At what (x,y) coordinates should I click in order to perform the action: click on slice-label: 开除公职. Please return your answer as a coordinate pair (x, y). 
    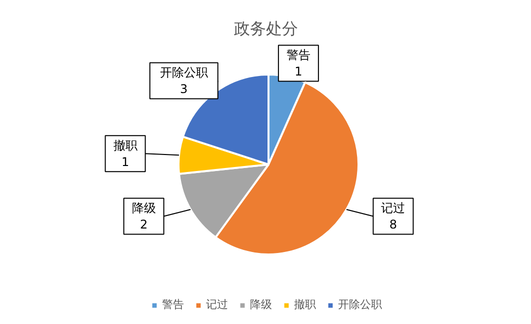
    Looking at the image, I should click on (184, 72).